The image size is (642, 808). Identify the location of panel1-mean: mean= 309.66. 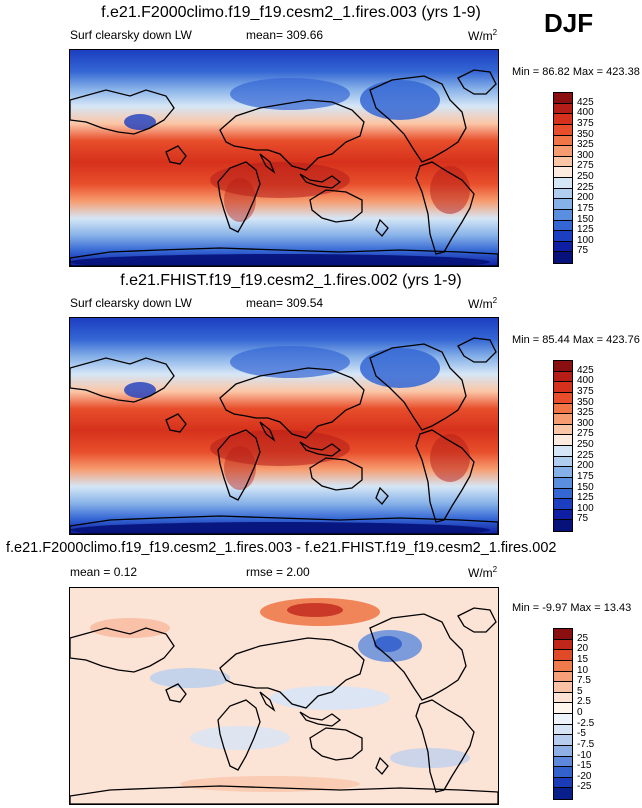
(285, 35).